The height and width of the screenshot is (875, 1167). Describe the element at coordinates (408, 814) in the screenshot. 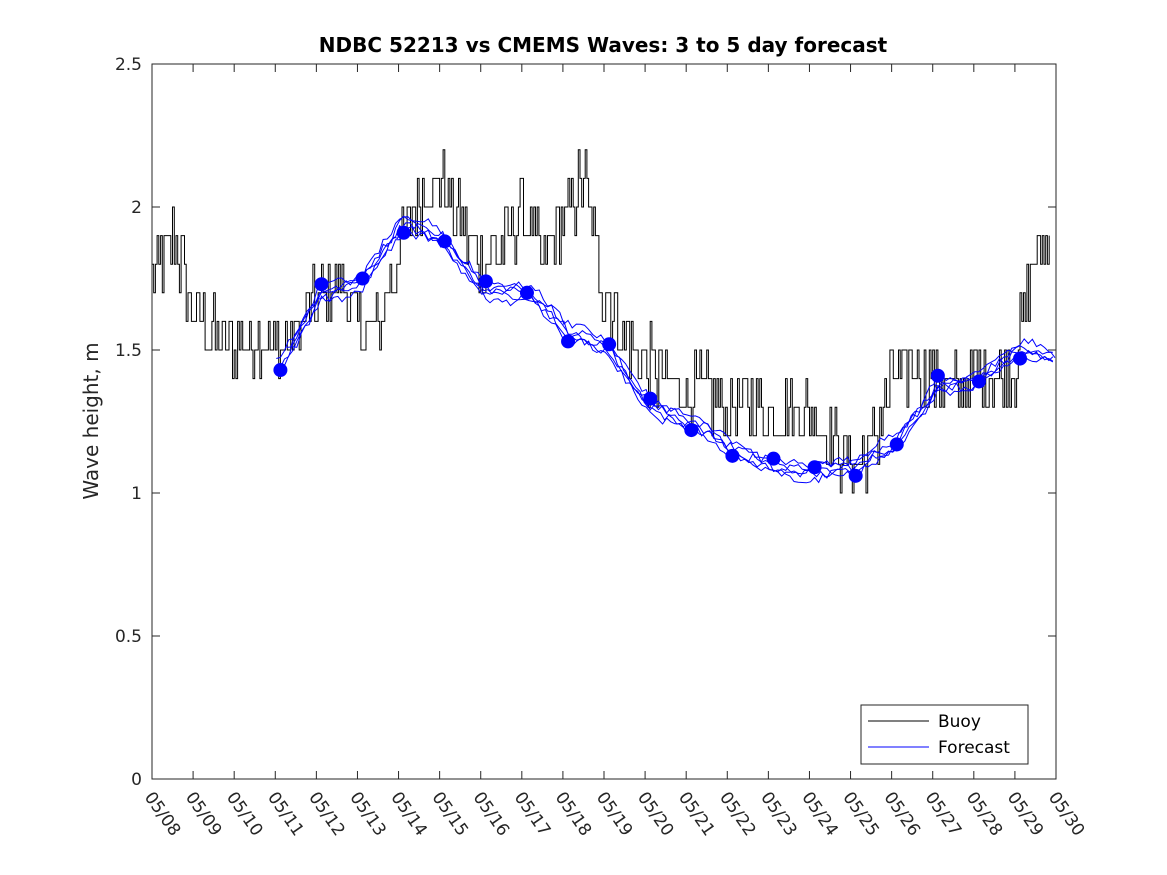

I see `x-tick-label: 05/14` at that location.